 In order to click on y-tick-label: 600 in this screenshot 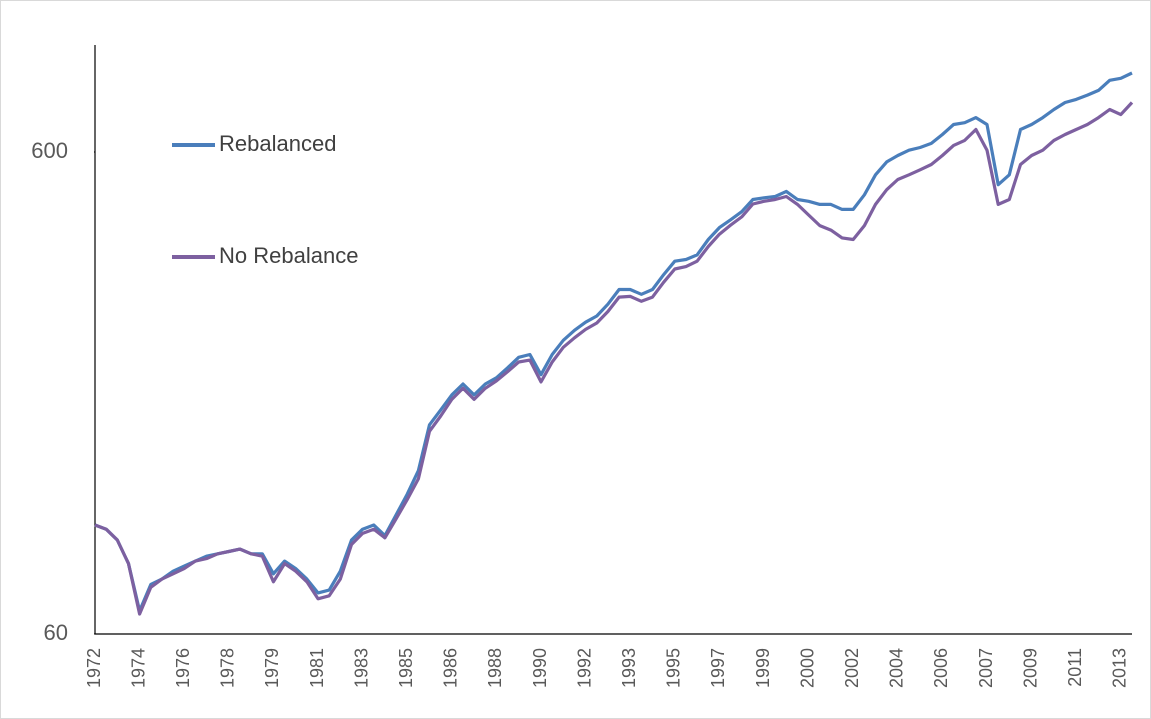, I will do `click(49, 150)`.